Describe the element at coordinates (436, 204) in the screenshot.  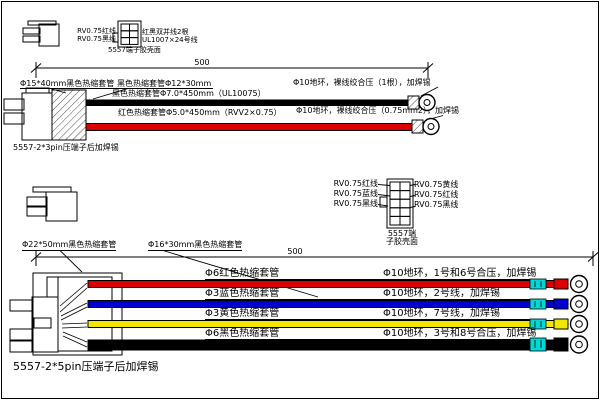
I see `mid-right-label-3: RV0.75黑线` at that location.